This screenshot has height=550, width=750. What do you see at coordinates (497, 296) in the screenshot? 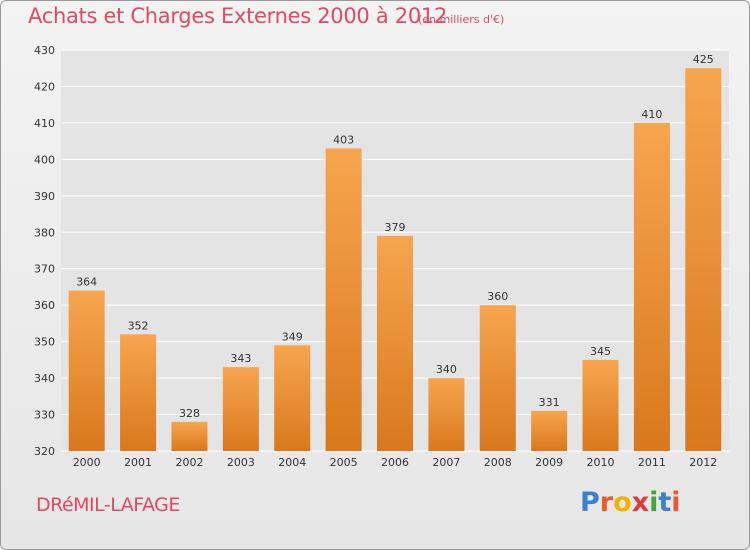
I see `data-label: 360` at bounding box center [497, 296].